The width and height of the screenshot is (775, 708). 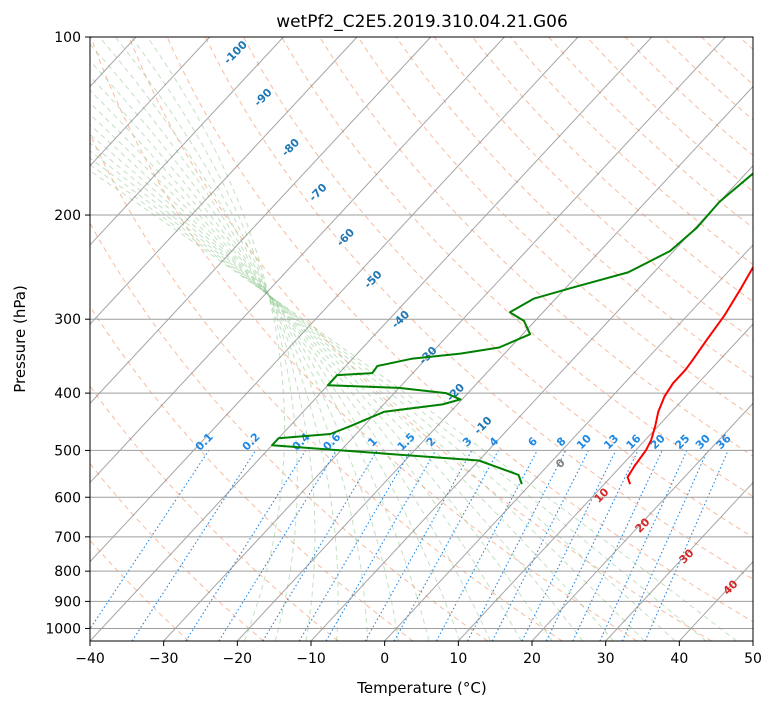 What do you see at coordinates (67, 602) in the screenshot?
I see `y-tick-label: 900` at bounding box center [67, 602].